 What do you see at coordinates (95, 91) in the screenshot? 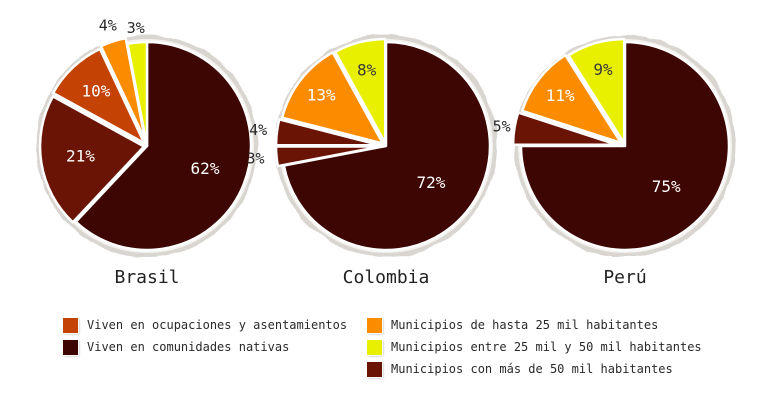
I see `slice-label: 10%` at bounding box center [95, 91].